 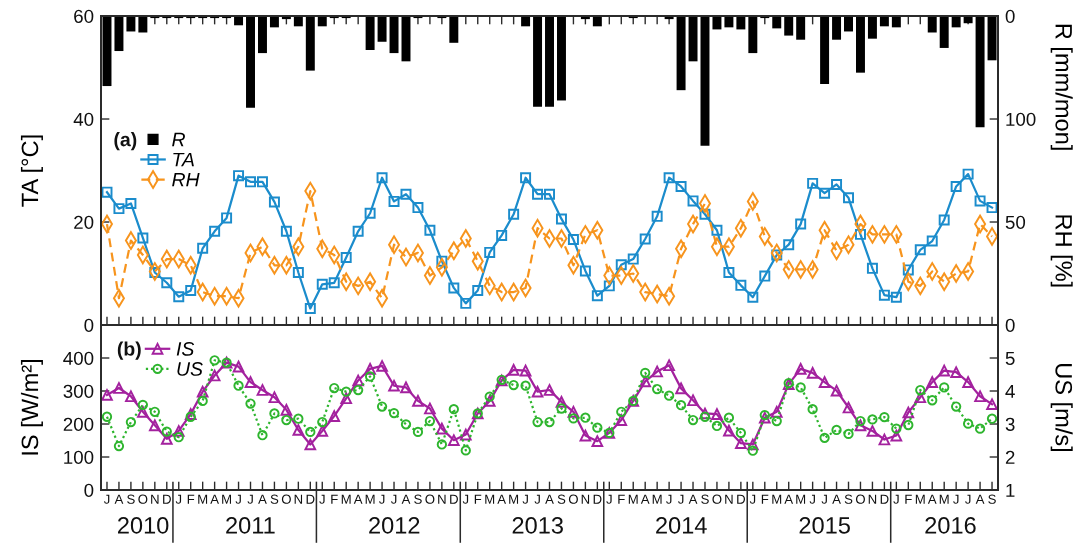 What do you see at coordinates (31, 407) in the screenshot?
I see `y-axis-title: IS [W/m²]` at bounding box center [31, 407].